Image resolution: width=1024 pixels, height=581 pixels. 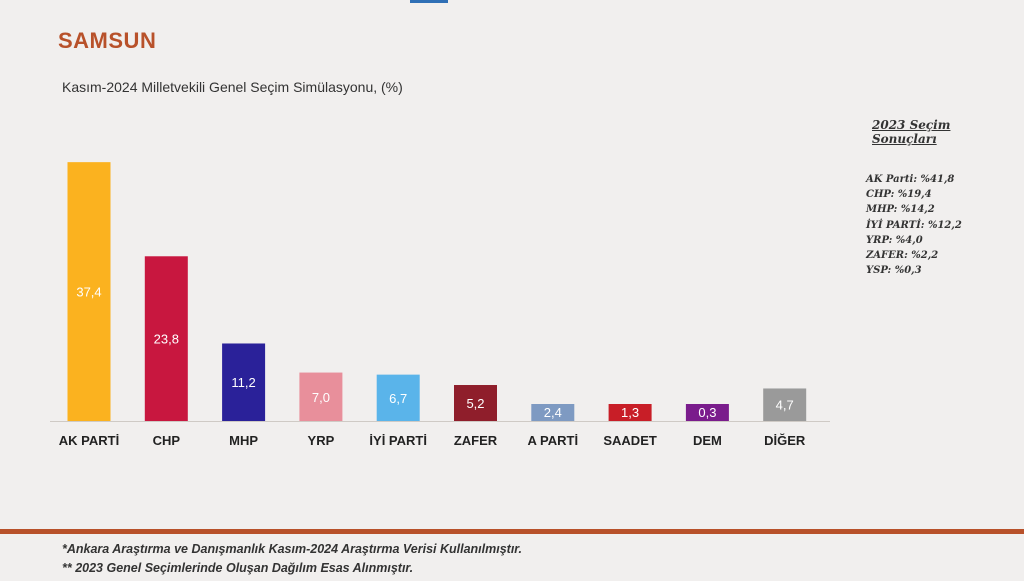 What do you see at coordinates (785, 440) in the screenshot?
I see `category-label: DİĞER` at bounding box center [785, 440].